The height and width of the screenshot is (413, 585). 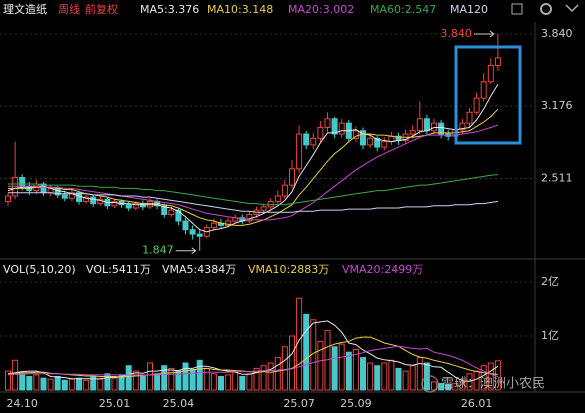 What do you see at coordinates (572, 8) in the screenshot?
I see `expand-icon` at bounding box center [572, 8].